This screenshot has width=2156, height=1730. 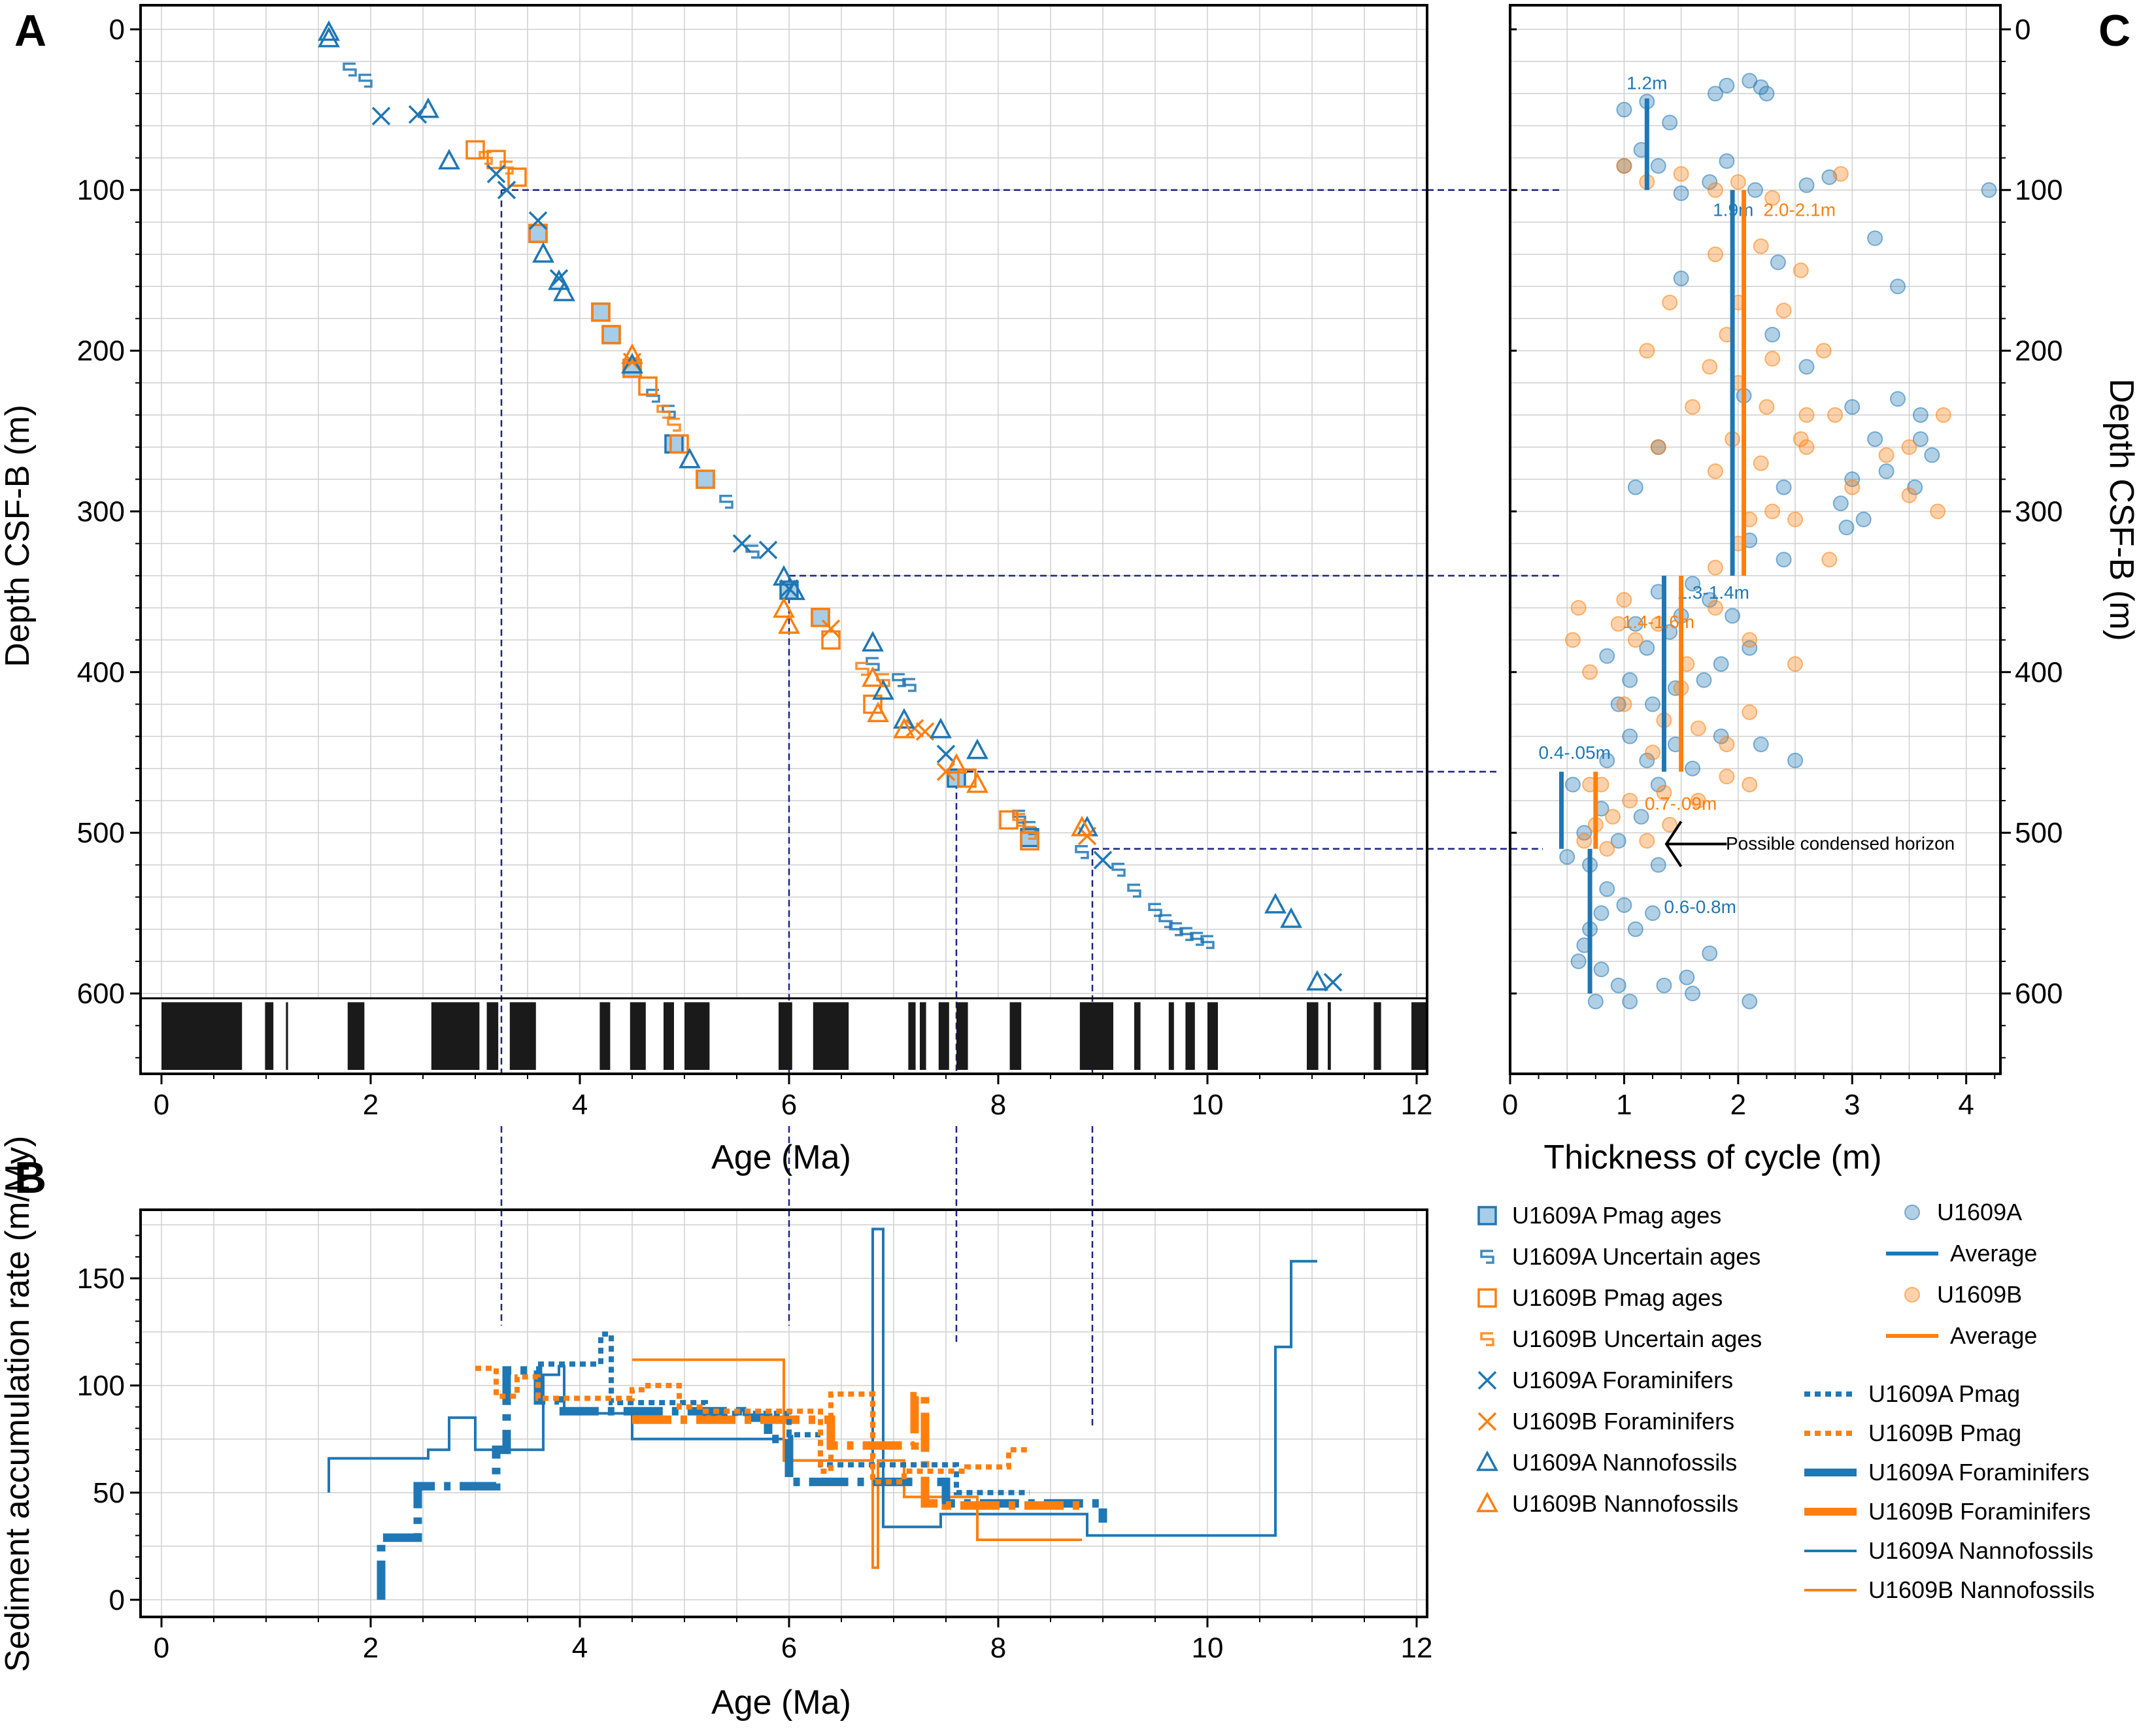 What do you see at coordinates (101, 1386) in the screenshot?
I see `panel-b-y-tick-label: 100` at bounding box center [101, 1386].